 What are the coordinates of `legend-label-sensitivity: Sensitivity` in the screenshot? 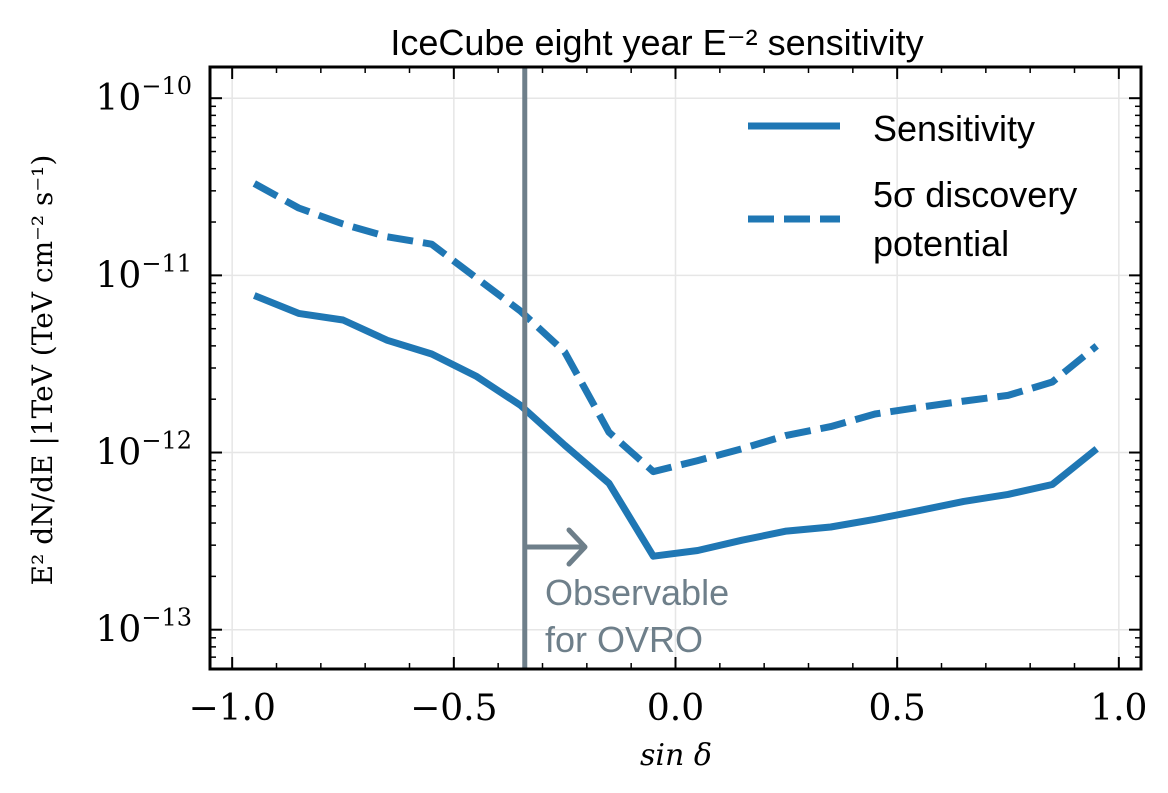 It's located at (954, 128).